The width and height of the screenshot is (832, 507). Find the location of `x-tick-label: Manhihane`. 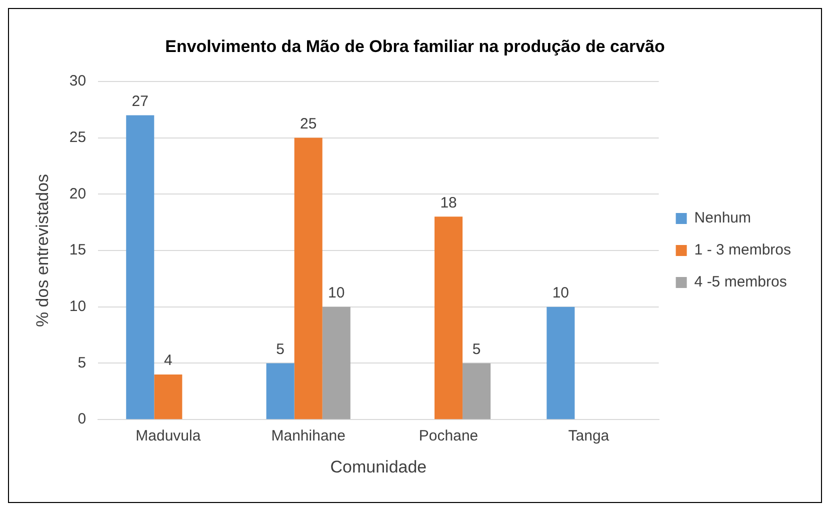

x-tick-label: Manhihane is located at coordinates (308, 436).